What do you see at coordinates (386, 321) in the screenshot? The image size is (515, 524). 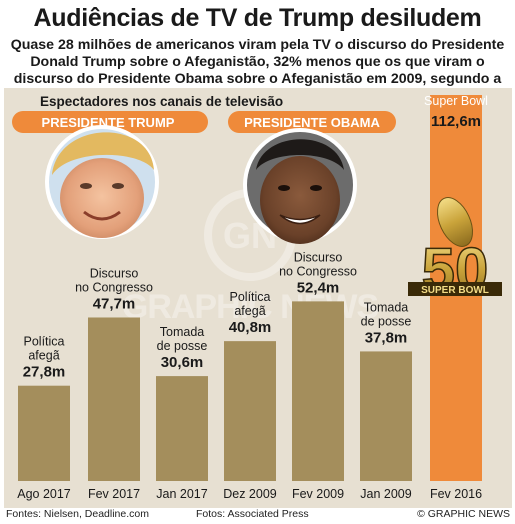 I see `event-label-5-1: de posse` at bounding box center [386, 321].